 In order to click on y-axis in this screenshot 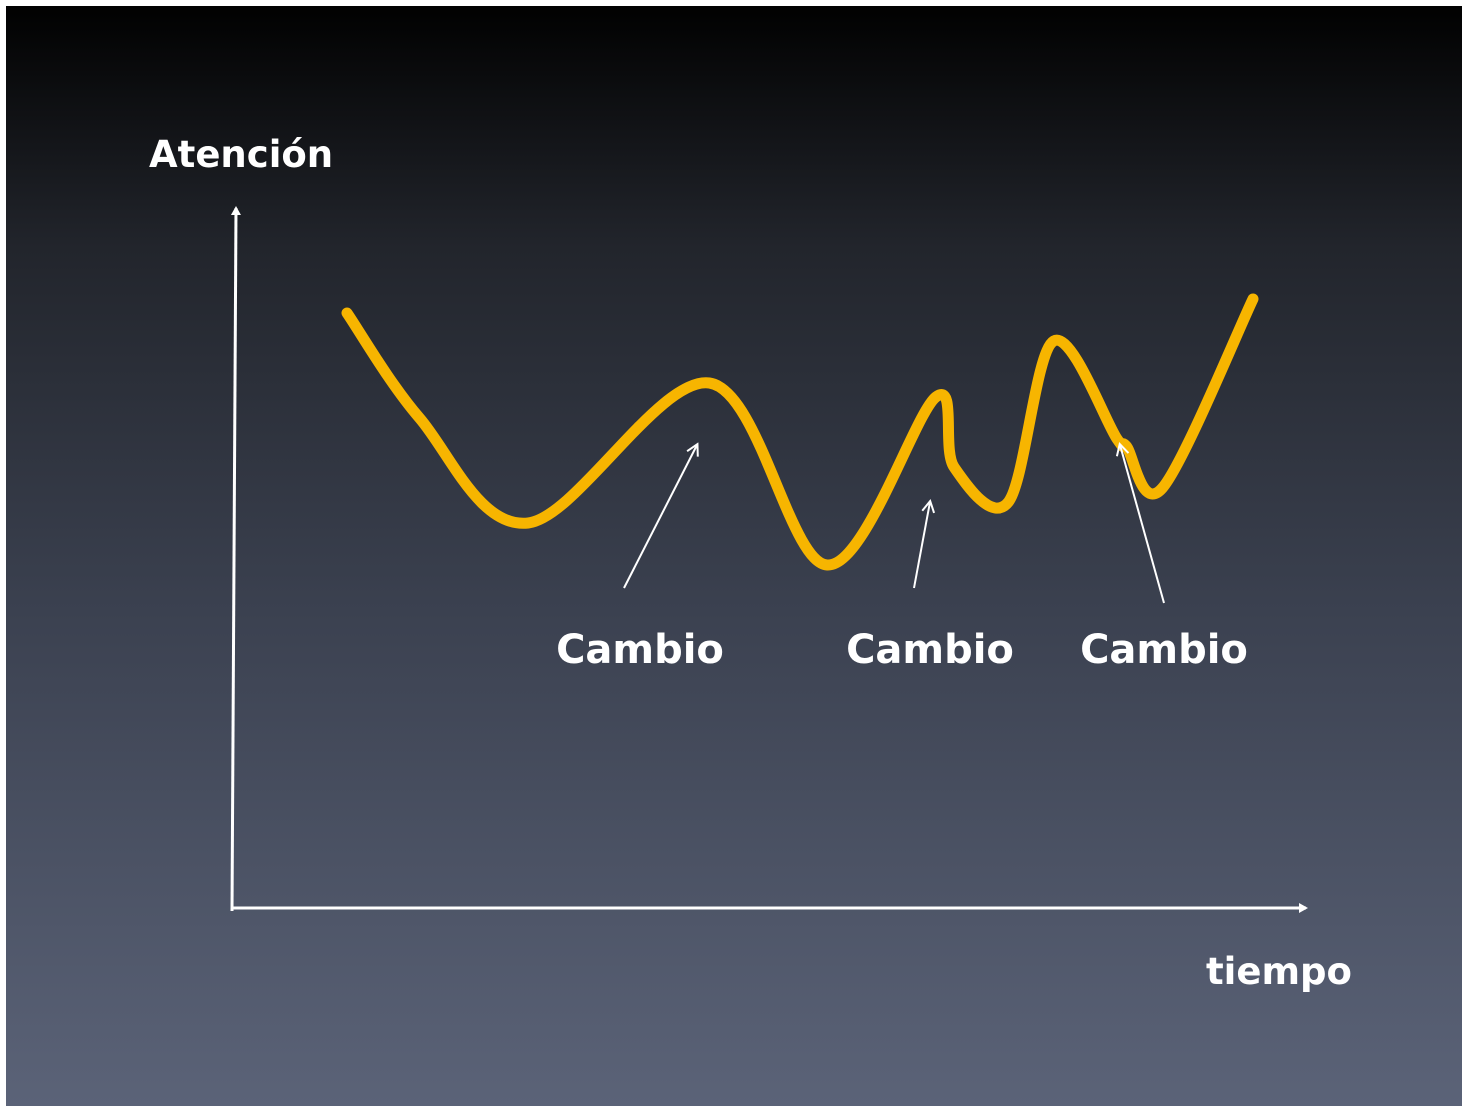, I will do `click(235, 559)`.